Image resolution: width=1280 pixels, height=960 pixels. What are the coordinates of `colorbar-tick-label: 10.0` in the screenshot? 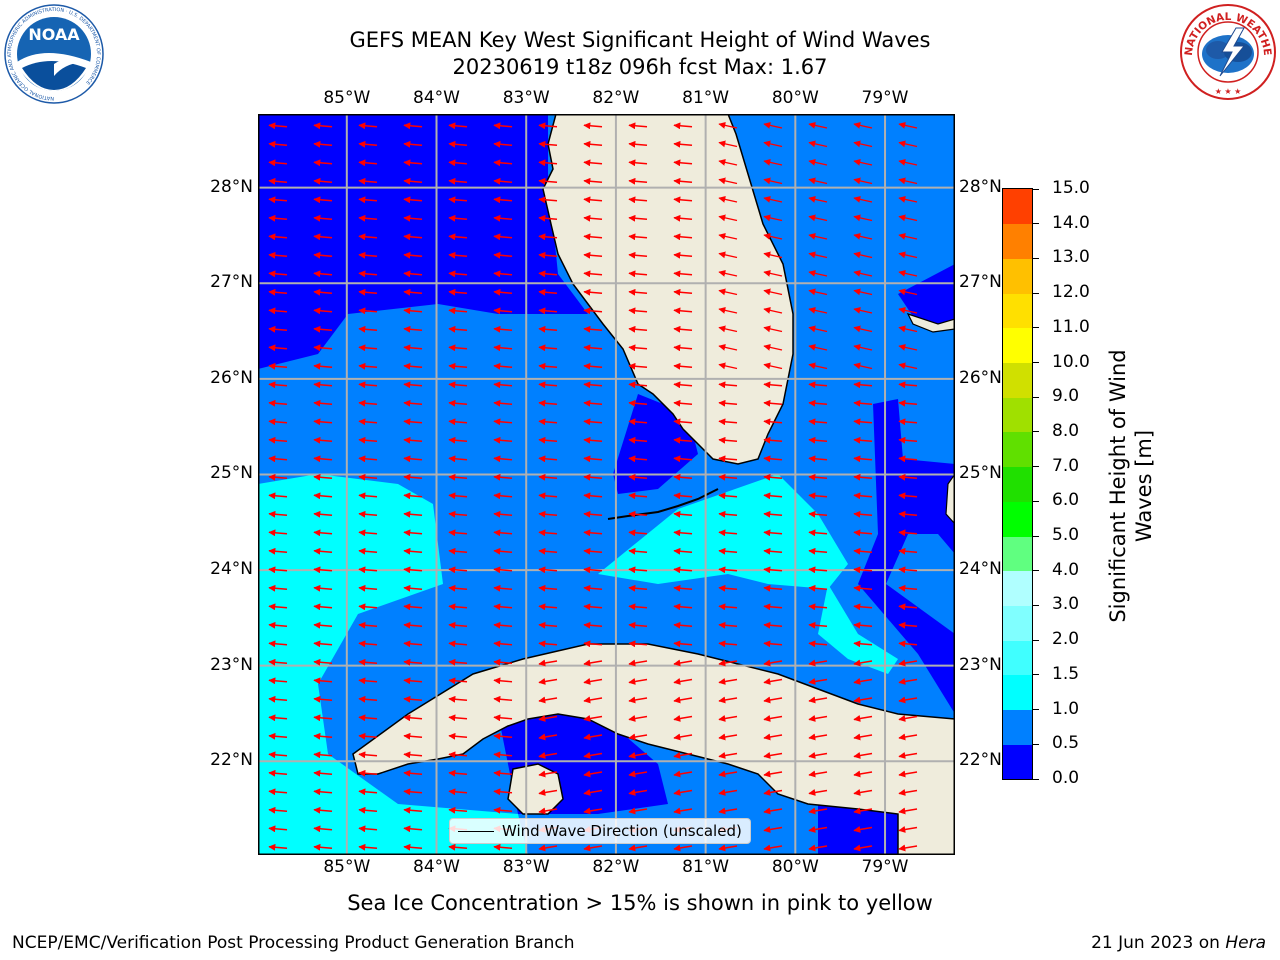 It's located at (1071, 361).